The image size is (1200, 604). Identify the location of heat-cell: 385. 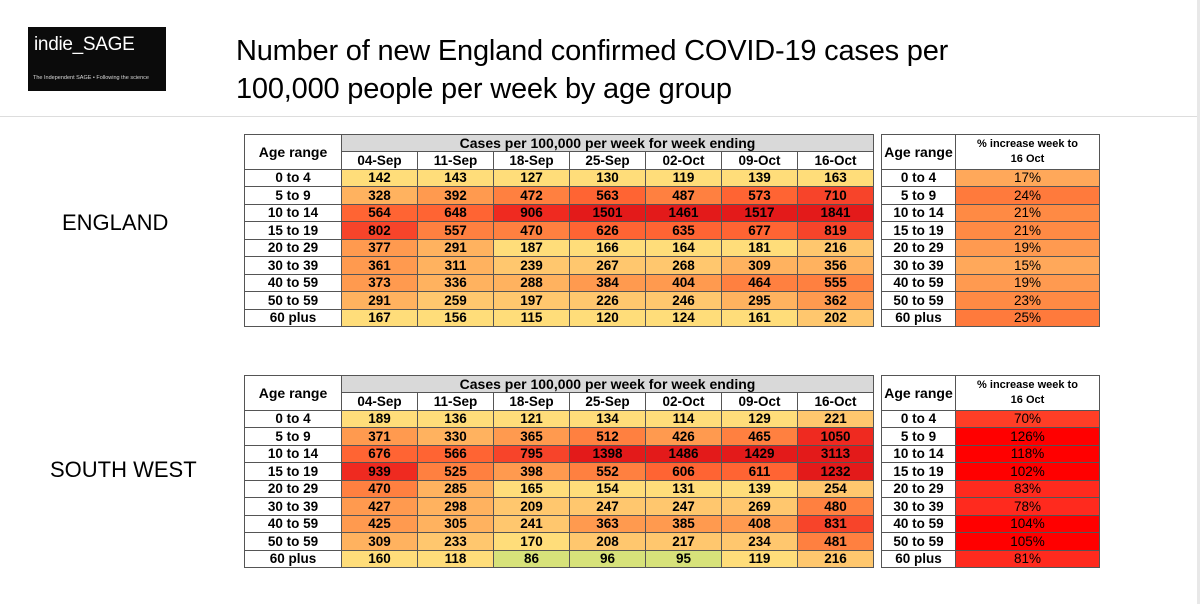
(683, 523).